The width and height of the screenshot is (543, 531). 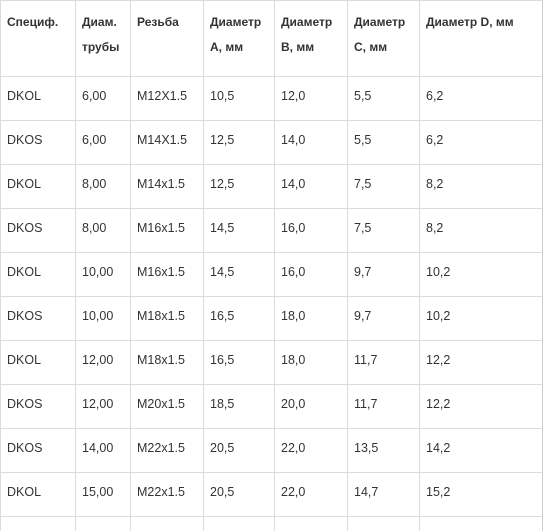 I want to click on column-header-text: C, мм, so click(x=371, y=47).